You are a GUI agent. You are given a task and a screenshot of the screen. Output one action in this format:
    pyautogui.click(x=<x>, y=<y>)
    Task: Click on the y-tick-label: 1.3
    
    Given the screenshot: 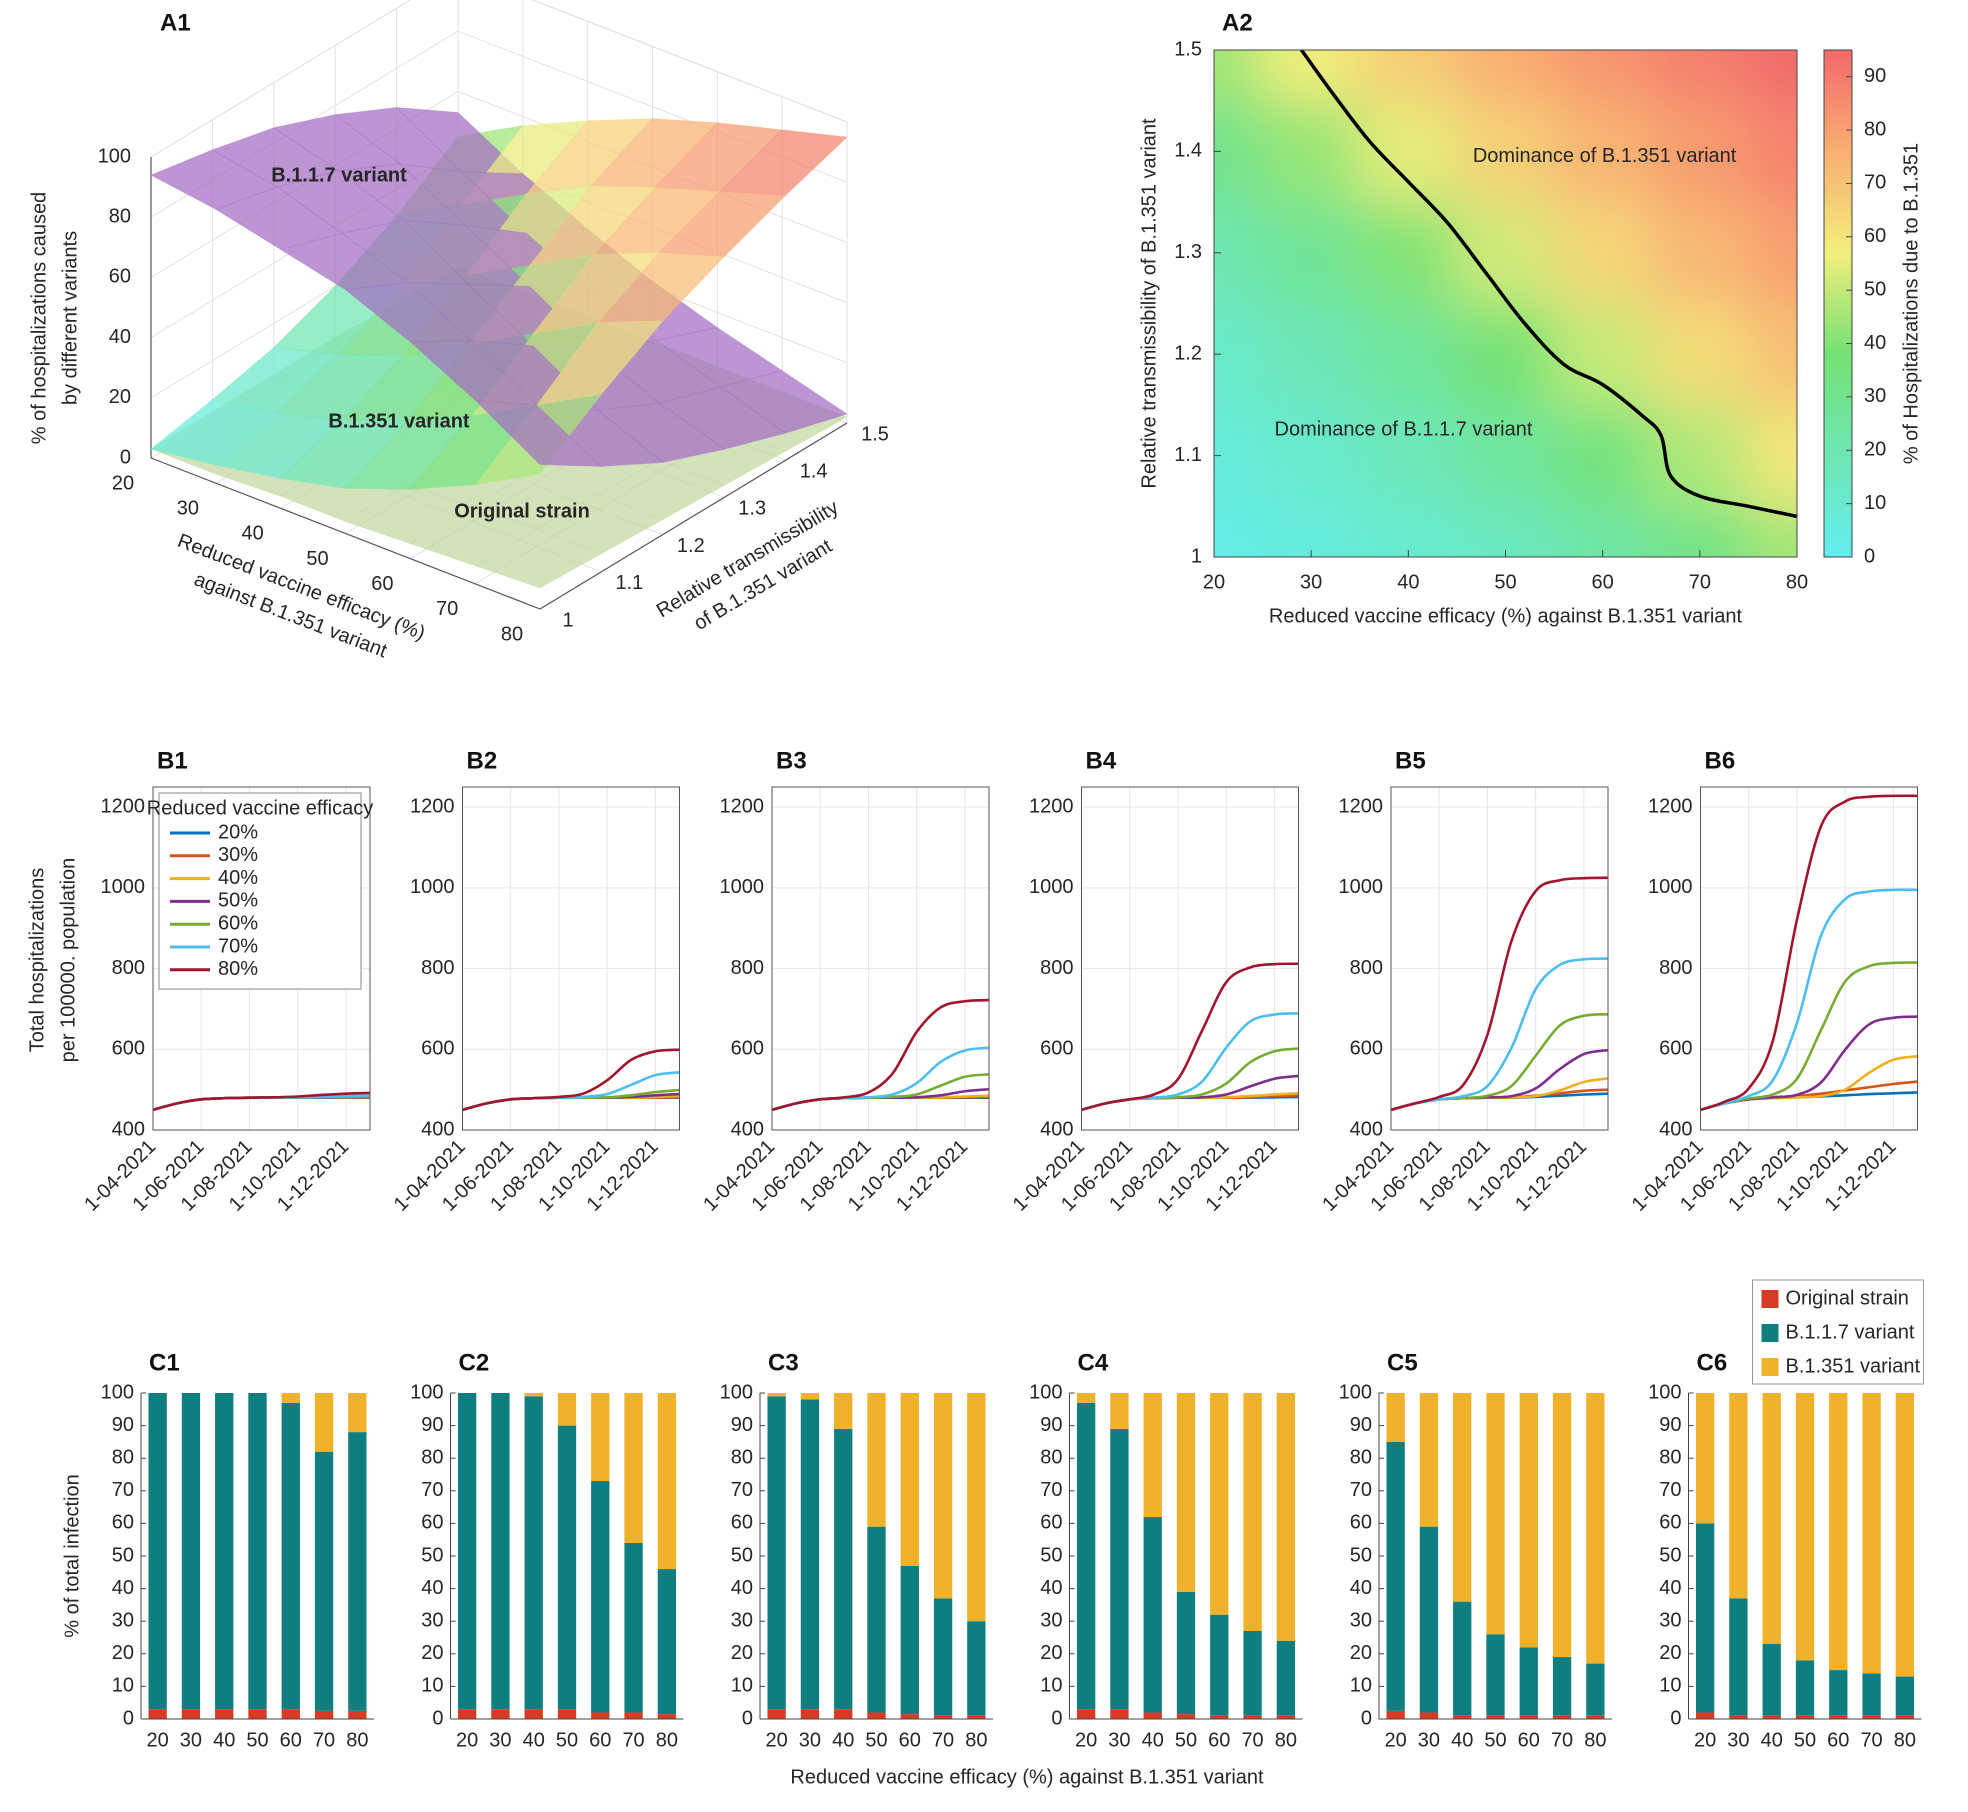 What is the action you would take?
    pyautogui.click(x=1188, y=252)
    